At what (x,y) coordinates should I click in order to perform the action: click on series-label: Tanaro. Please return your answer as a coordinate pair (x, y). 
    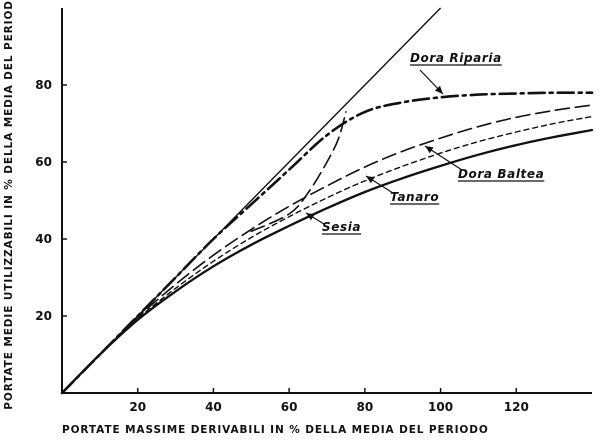
    Looking at the image, I should click on (414, 197).